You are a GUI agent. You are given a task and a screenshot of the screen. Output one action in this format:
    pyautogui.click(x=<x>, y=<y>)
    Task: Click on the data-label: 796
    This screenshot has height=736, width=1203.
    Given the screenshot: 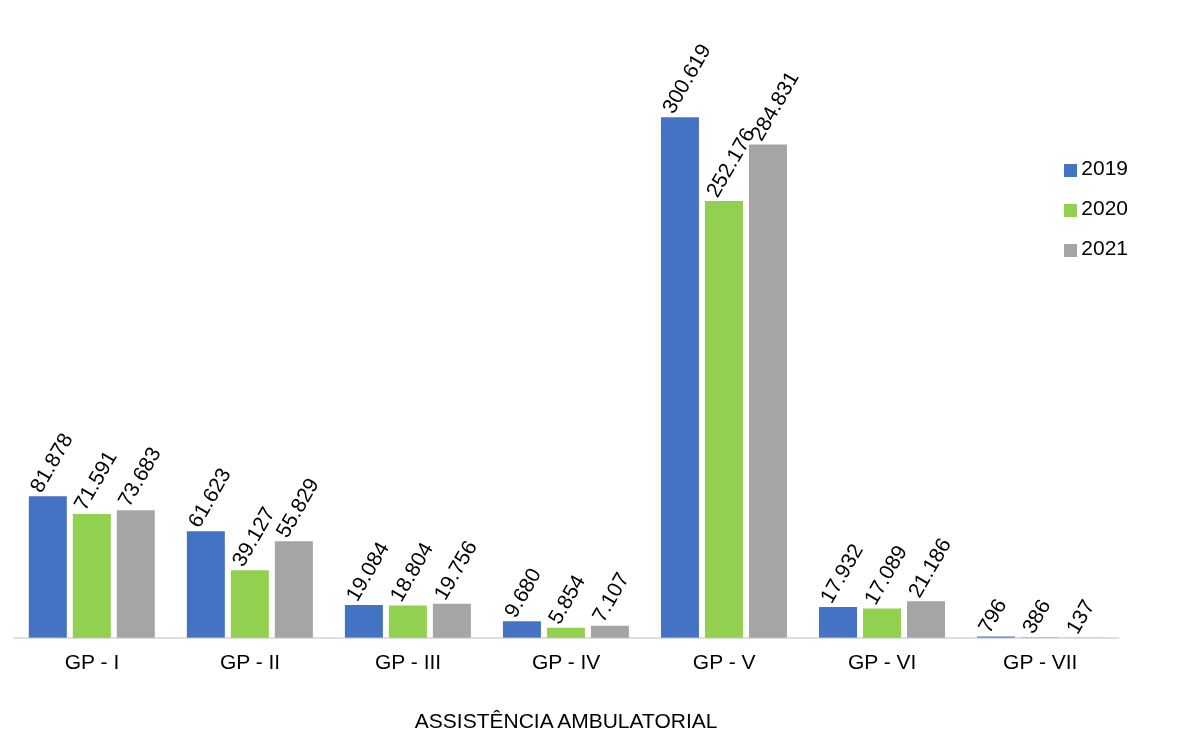 What is the action you would take?
    pyautogui.click(x=992, y=615)
    